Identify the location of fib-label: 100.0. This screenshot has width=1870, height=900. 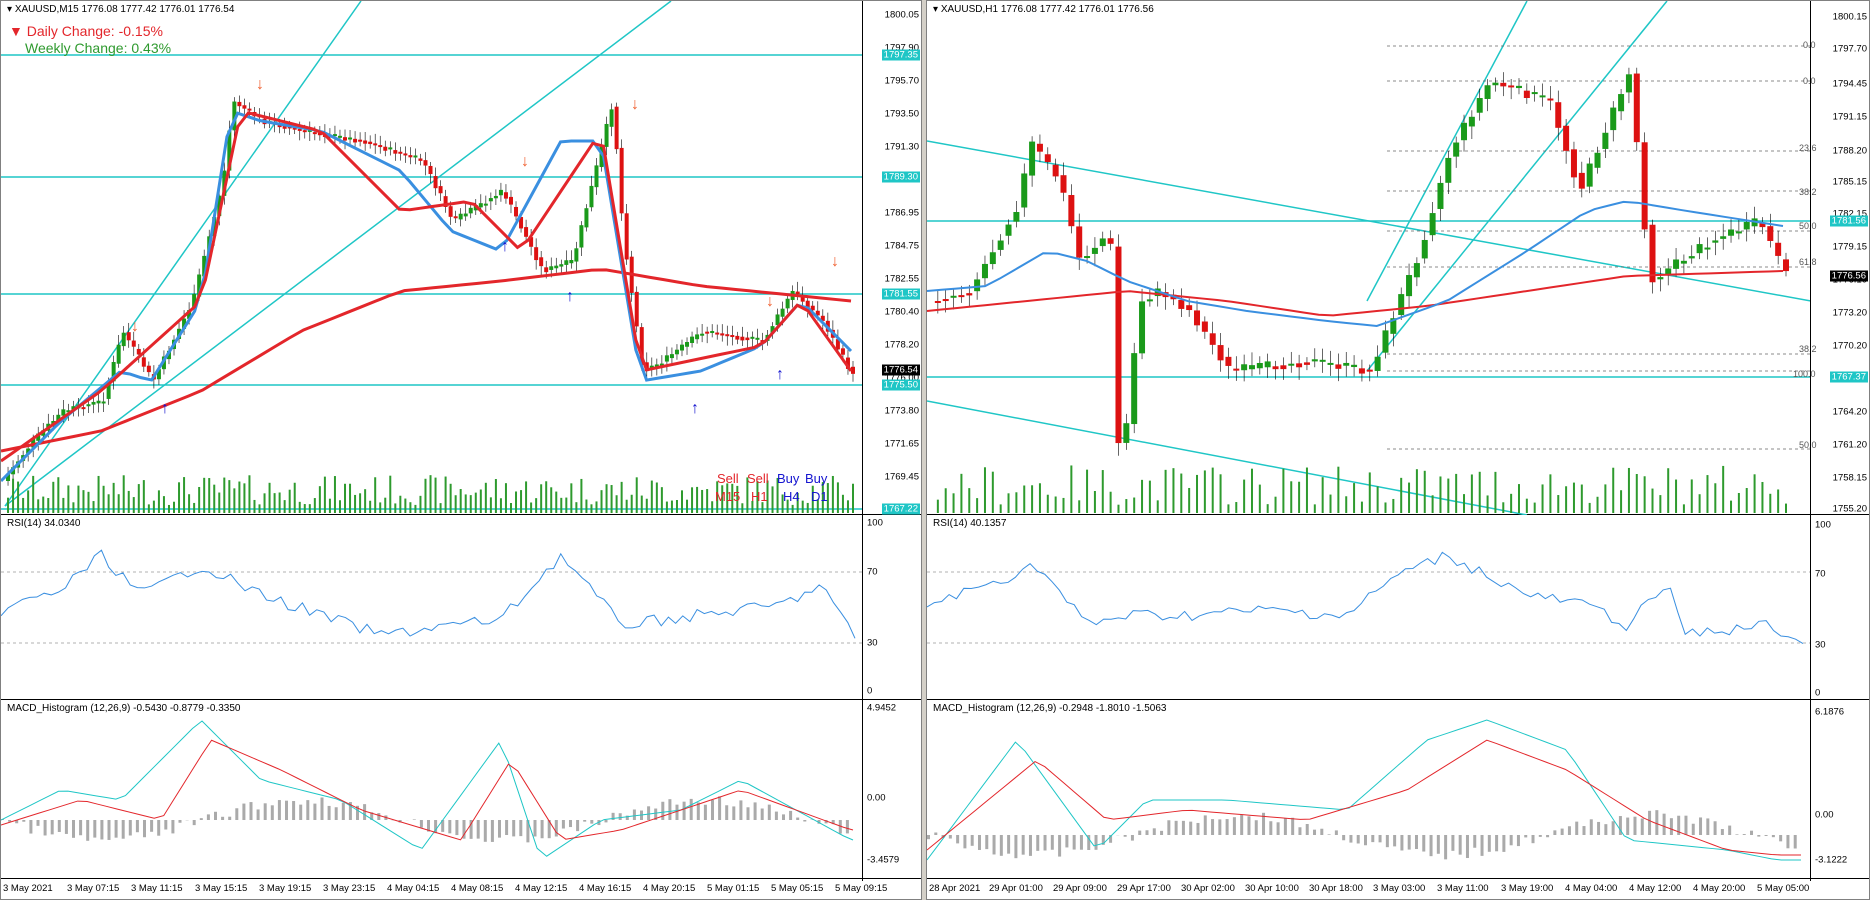
(1804, 374).